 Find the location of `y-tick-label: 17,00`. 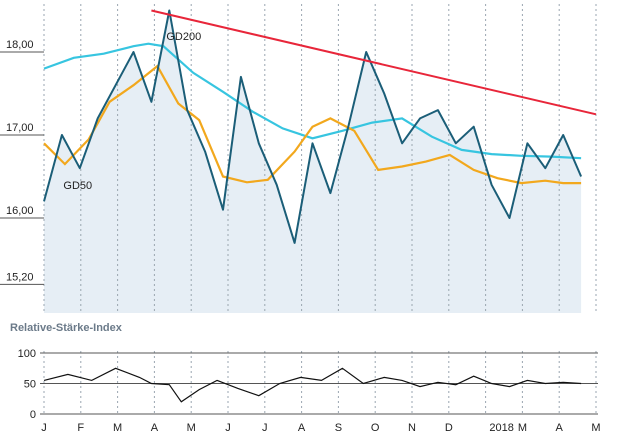

y-tick-label: 17,00 is located at coordinates (20, 128).